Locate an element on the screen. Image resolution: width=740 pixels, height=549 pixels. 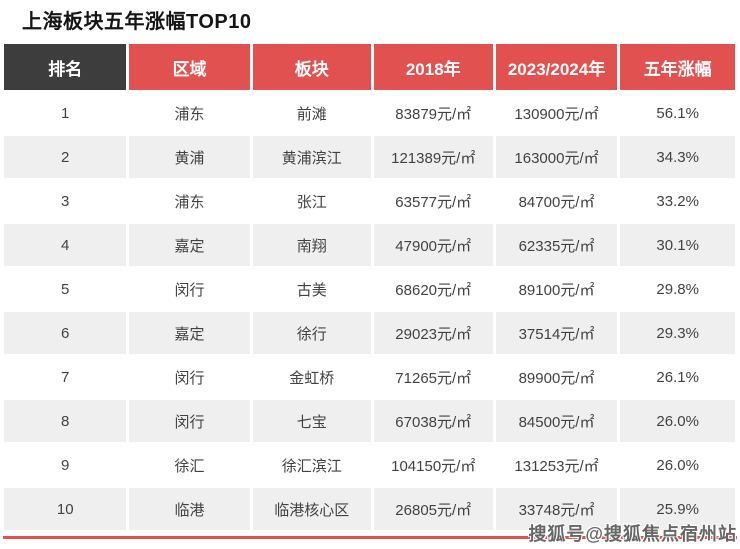
block-cell: 张江 is located at coordinates (311, 201).